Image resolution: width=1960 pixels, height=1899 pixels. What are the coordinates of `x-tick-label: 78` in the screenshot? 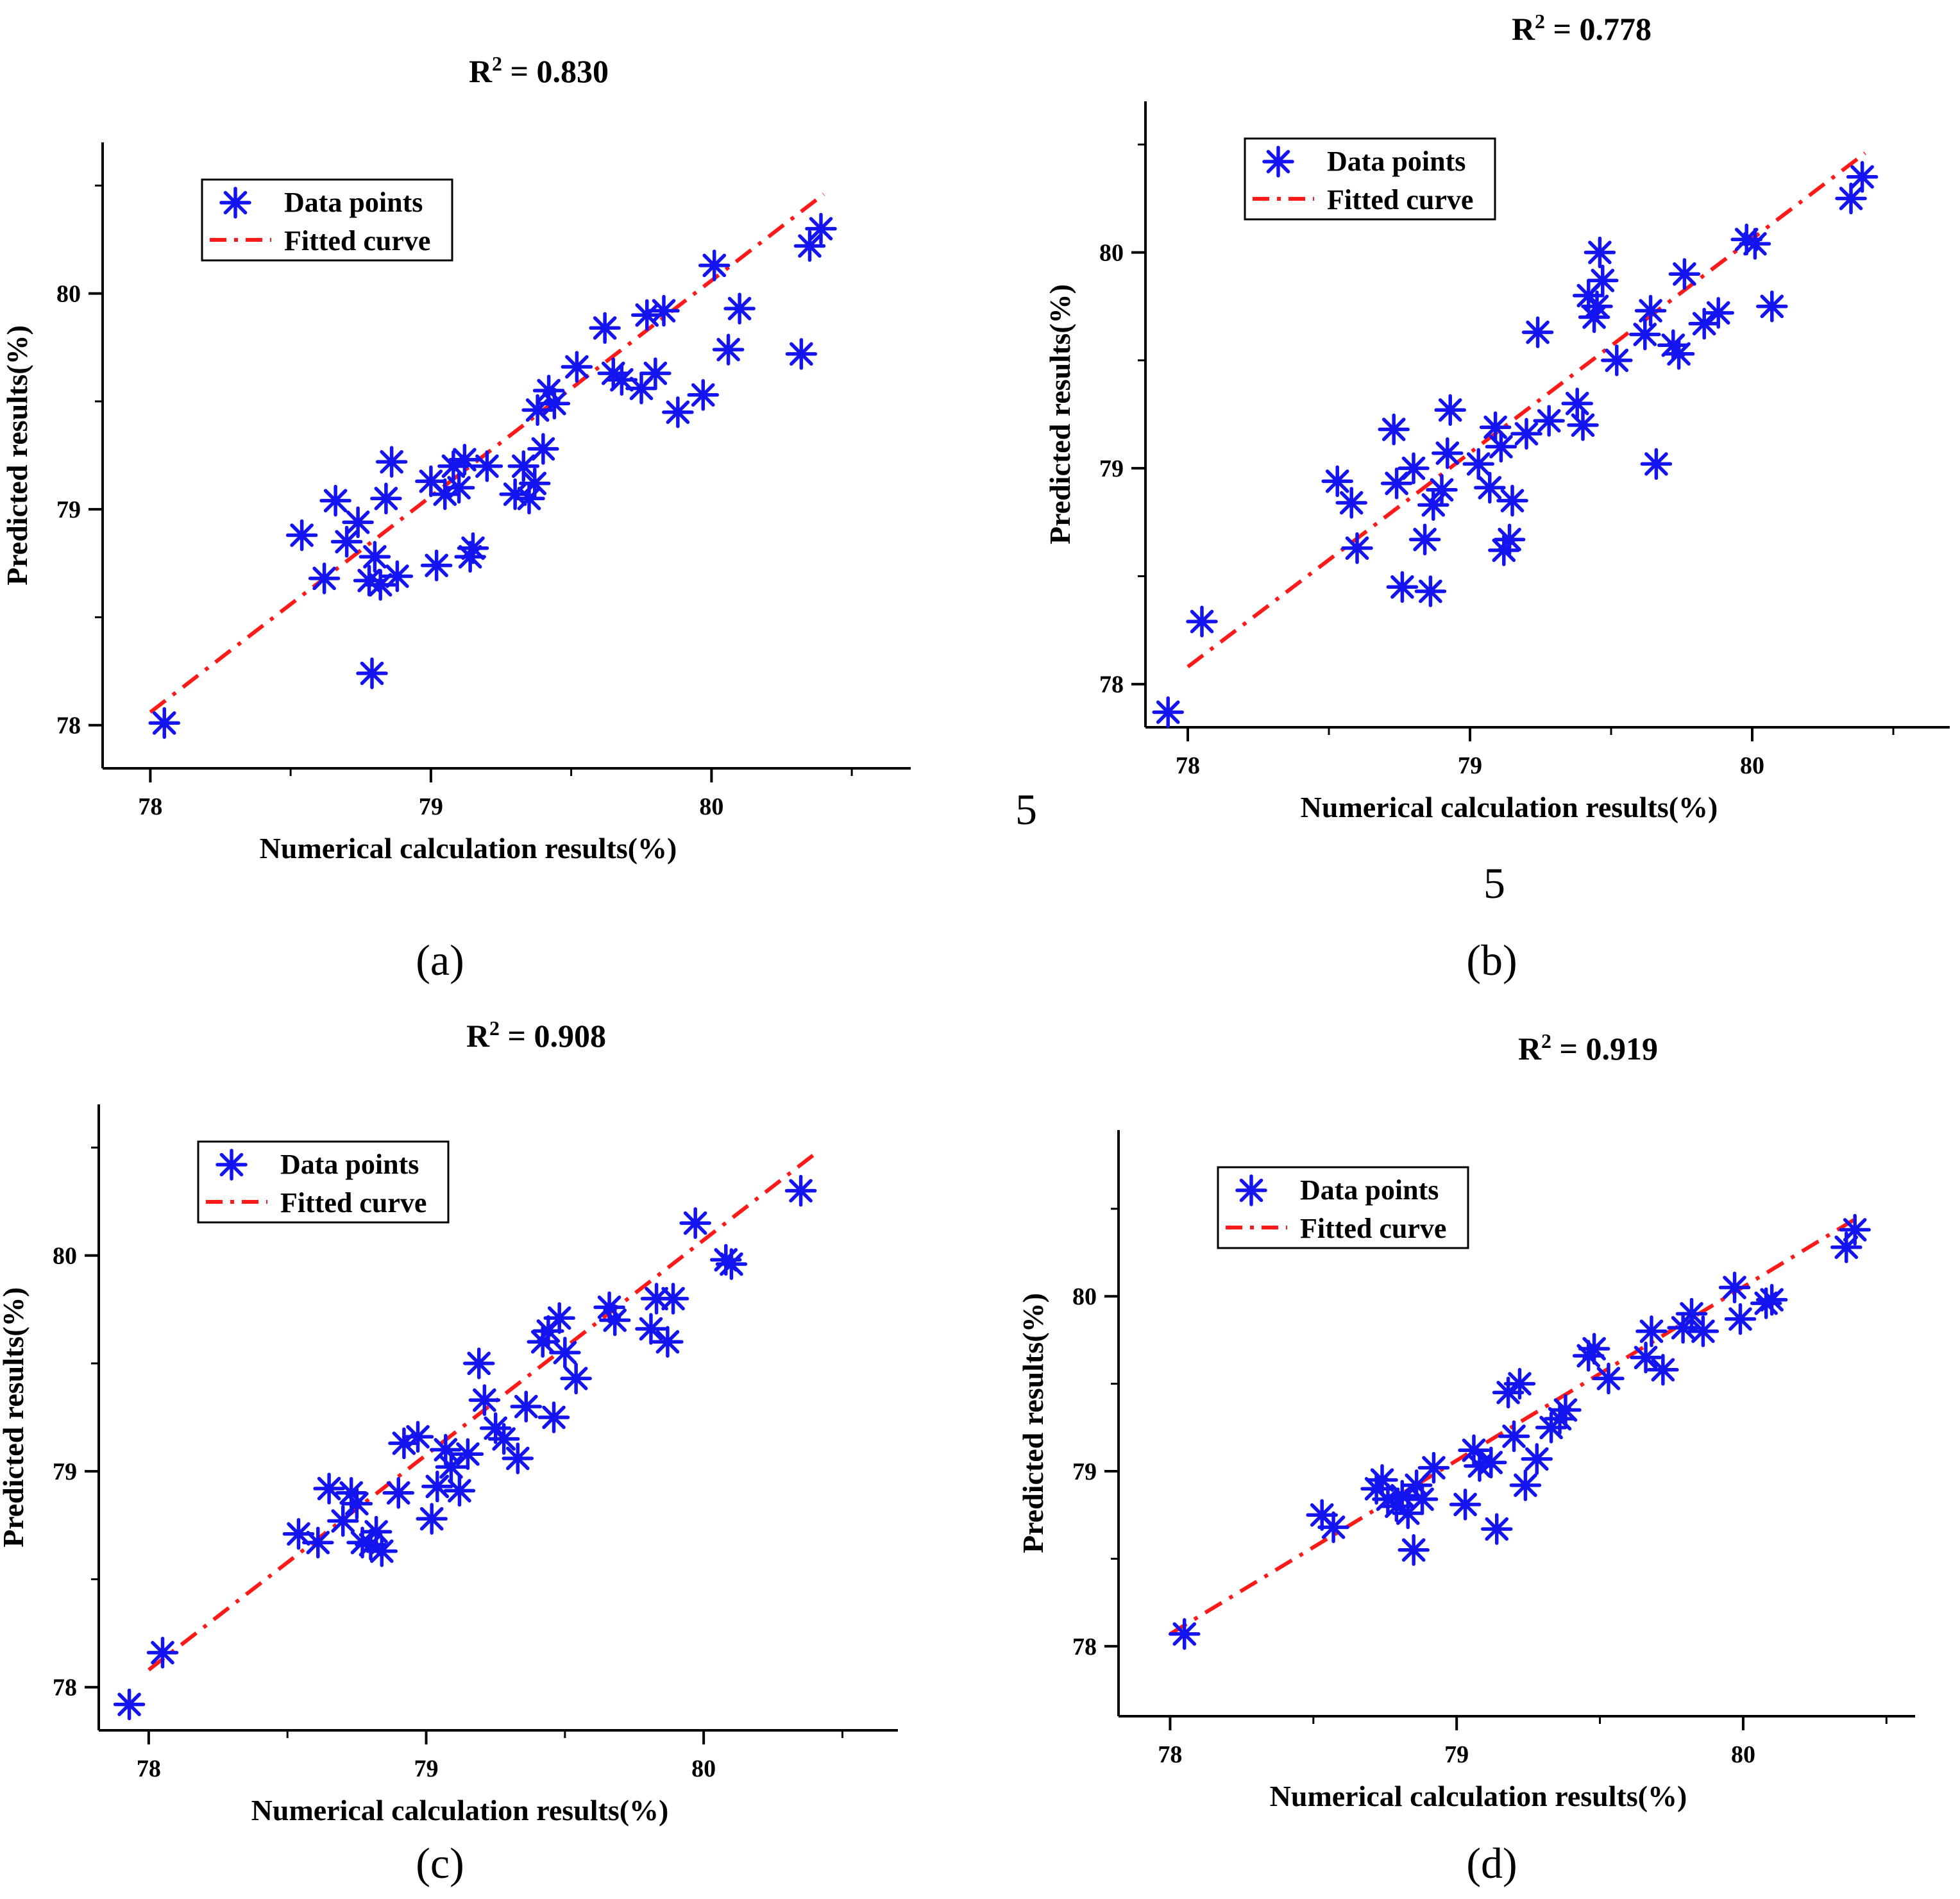 It's located at (150, 806).